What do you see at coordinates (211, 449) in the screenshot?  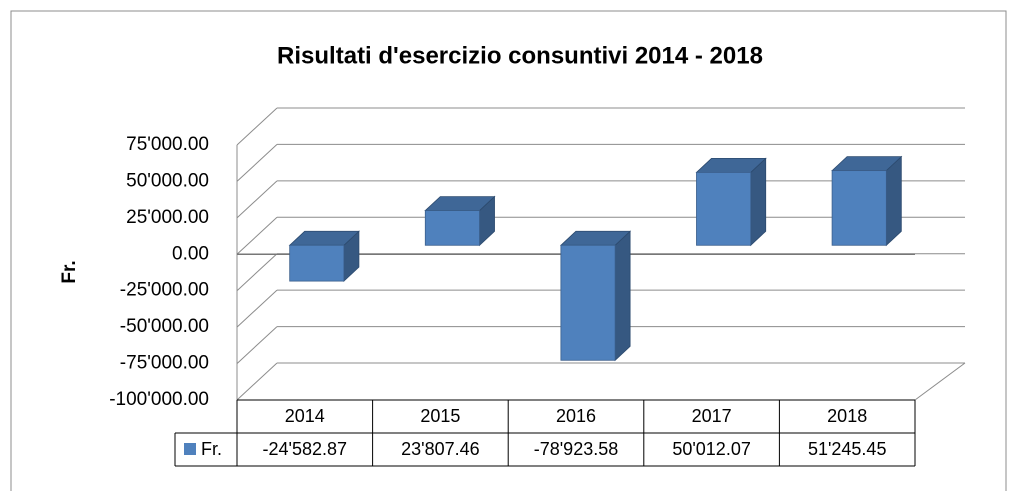 I see `legend-label: Fr.` at bounding box center [211, 449].